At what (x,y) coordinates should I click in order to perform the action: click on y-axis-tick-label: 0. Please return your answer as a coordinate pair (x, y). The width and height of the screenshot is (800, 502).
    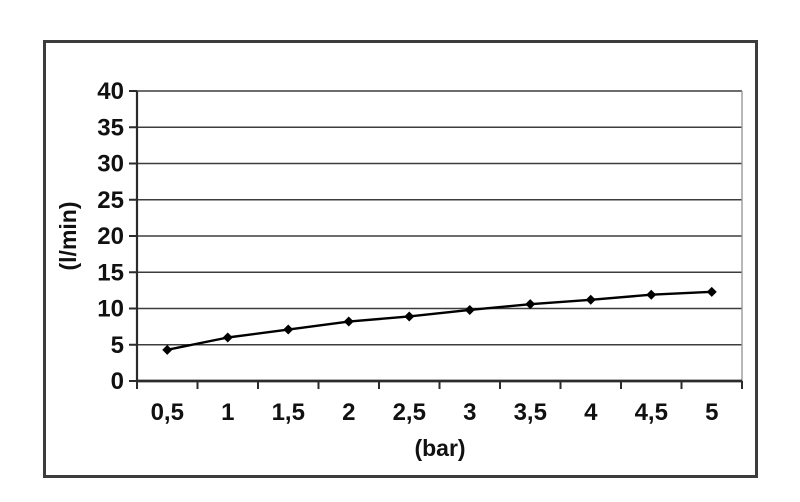
    Looking at the image, I should click on (117, 381).